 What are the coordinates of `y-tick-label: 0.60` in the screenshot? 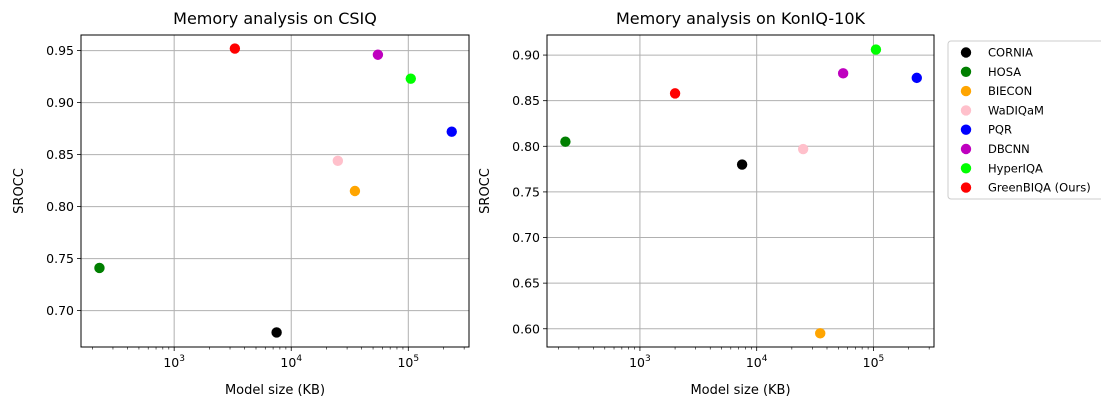 It's located at (526, 328).